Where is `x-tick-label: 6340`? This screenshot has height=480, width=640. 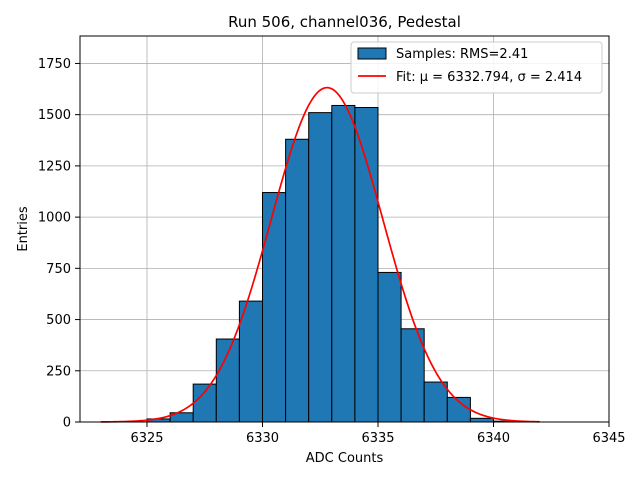 x-tick-label: 6340 is located at coordinates (493, 438).